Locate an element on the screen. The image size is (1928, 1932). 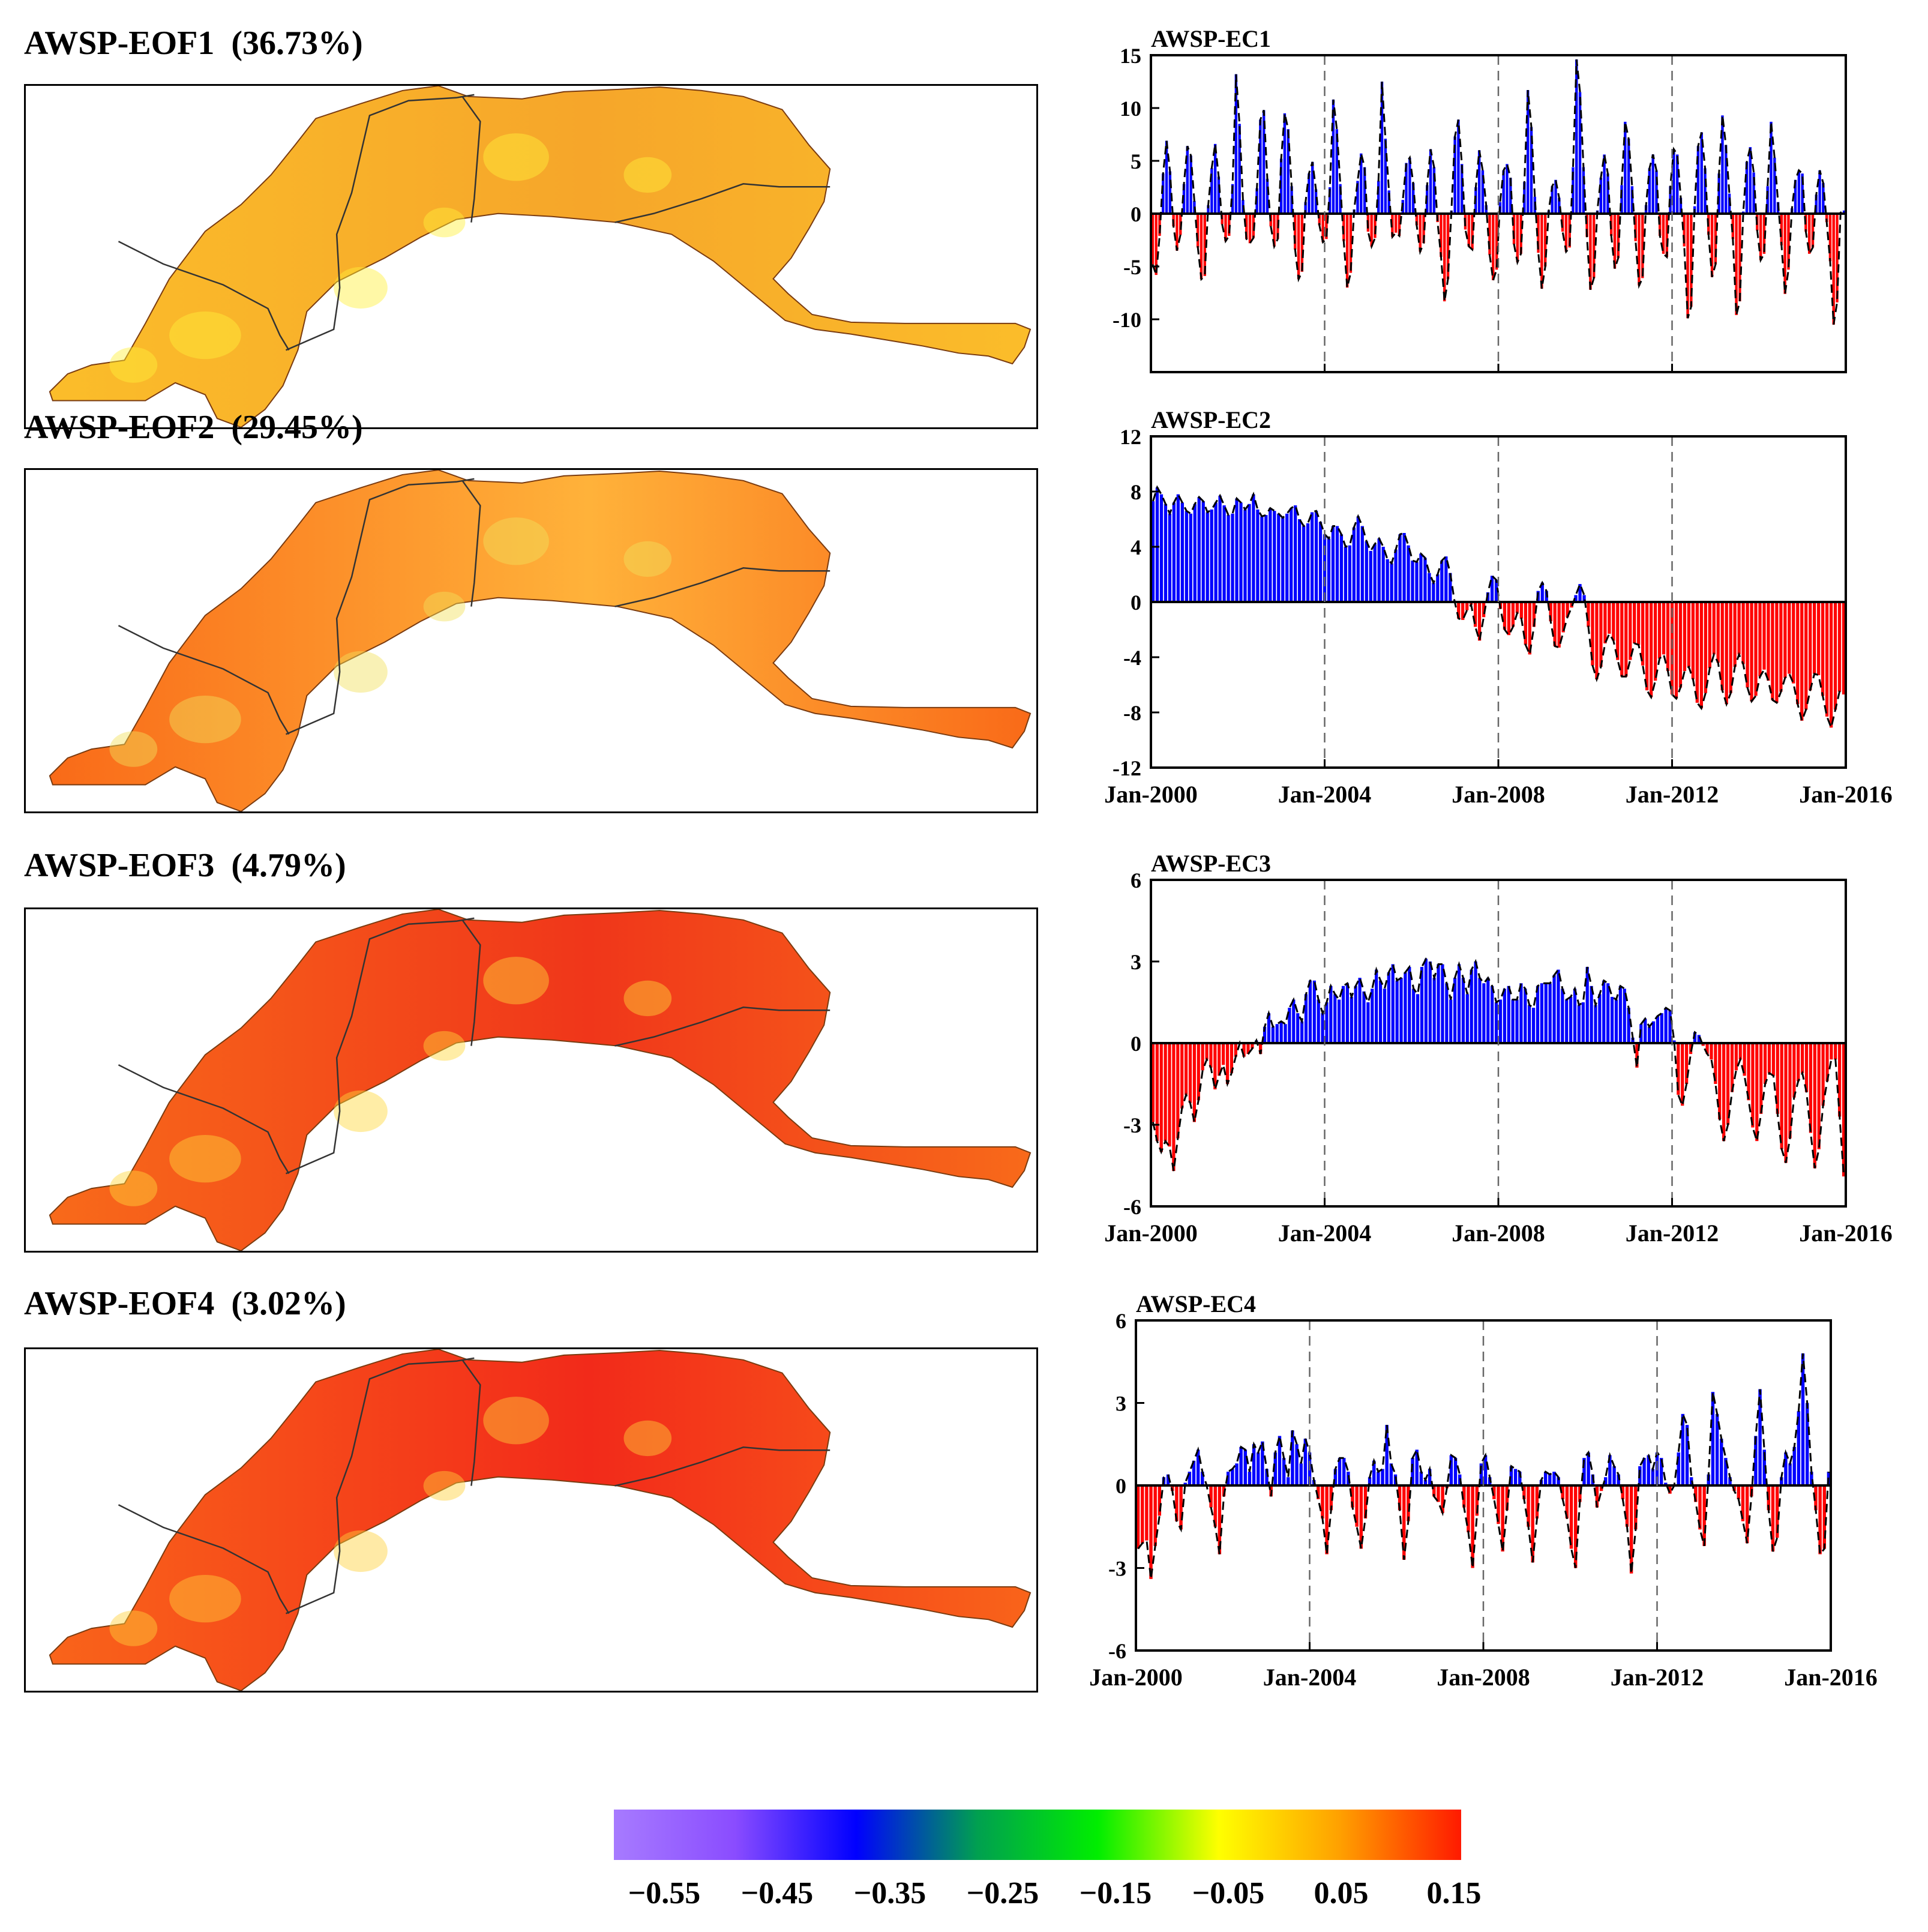
series-envelope-line is located at coordinates (1483, 1466).